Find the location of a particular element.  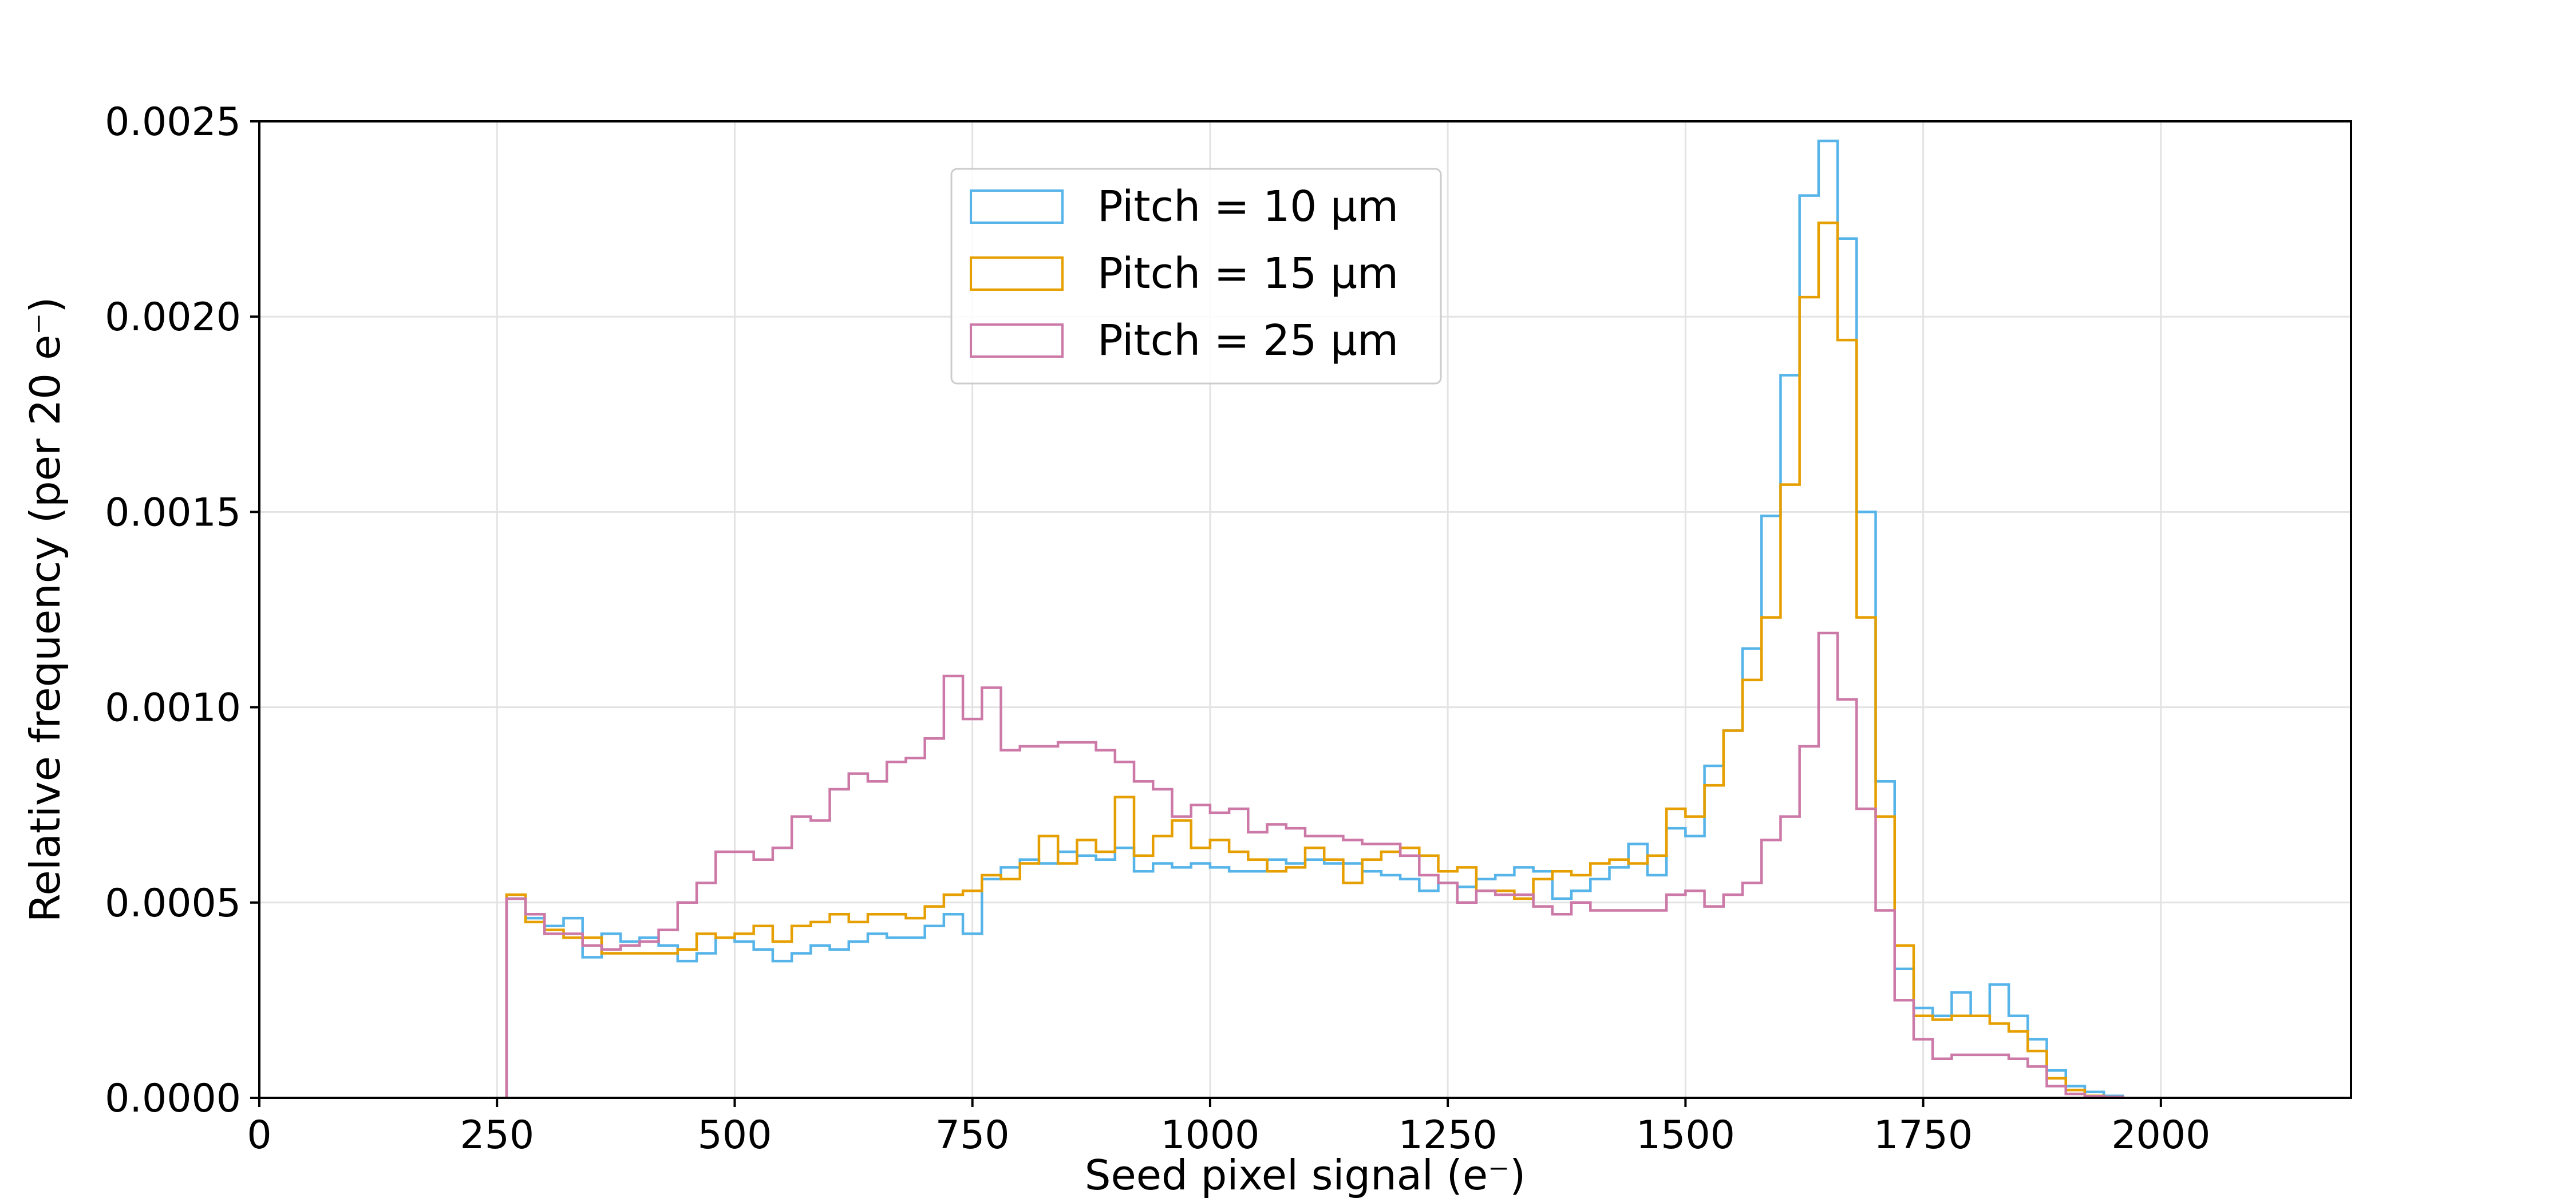

legend-box is located at coordinates (1196, 276).